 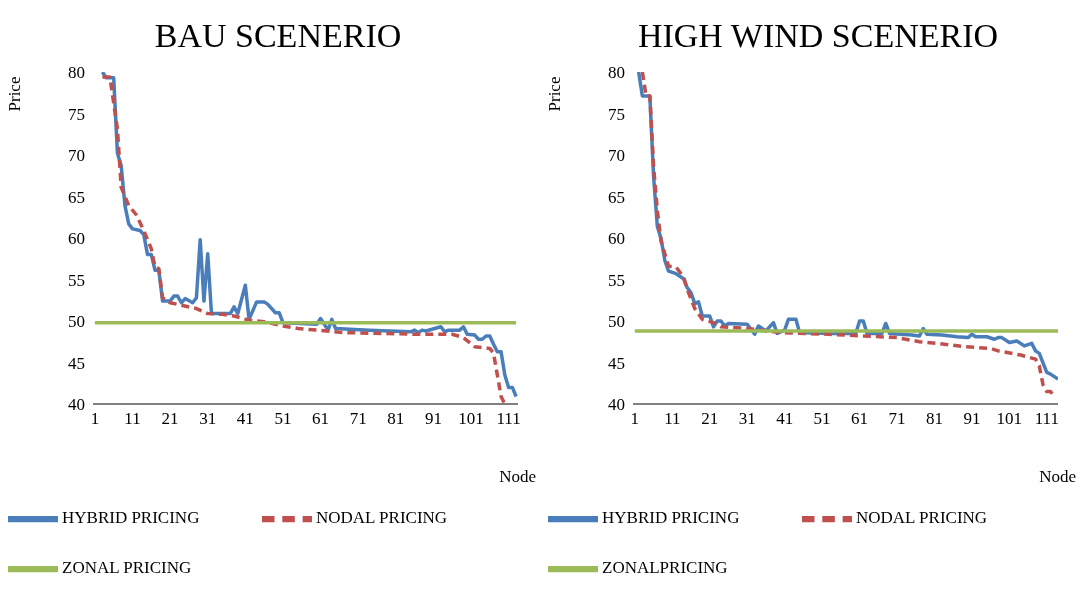 I want to click on chart-title: HIGH WIND SCENERIO, so click(x=818, y=36).